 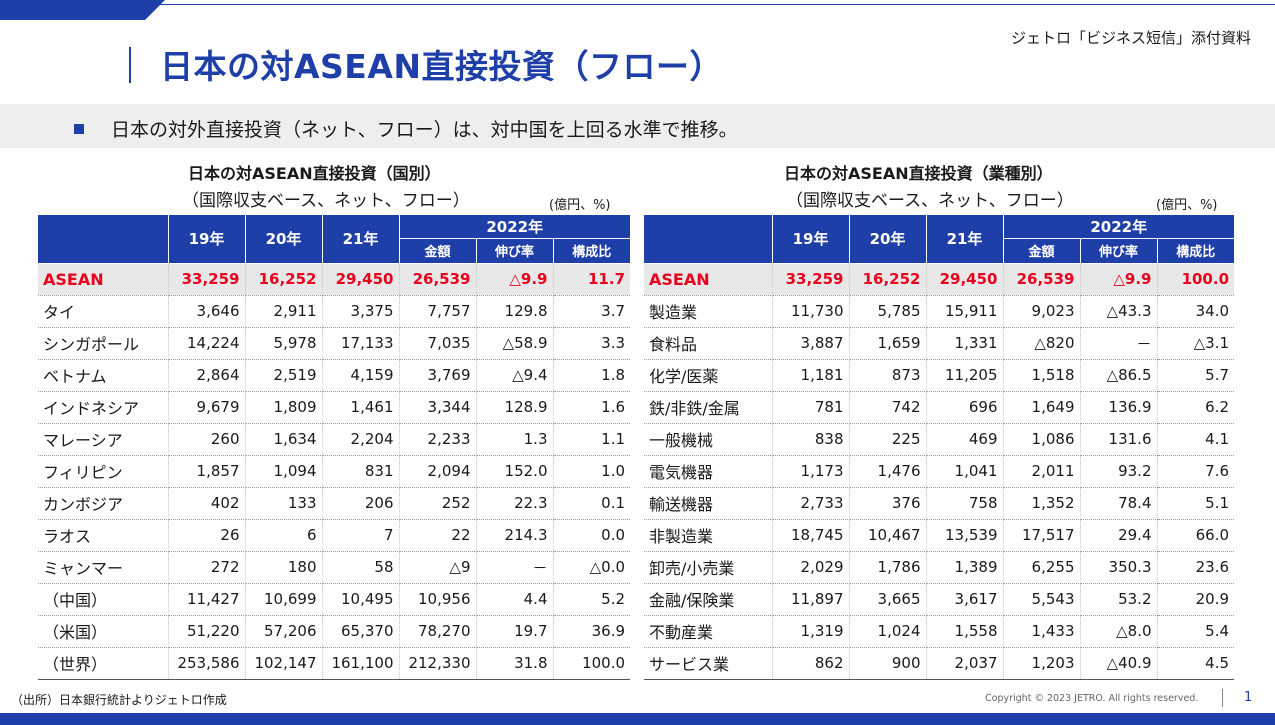 I want to click on row-label: （米国）, so click(x=103, y=631).